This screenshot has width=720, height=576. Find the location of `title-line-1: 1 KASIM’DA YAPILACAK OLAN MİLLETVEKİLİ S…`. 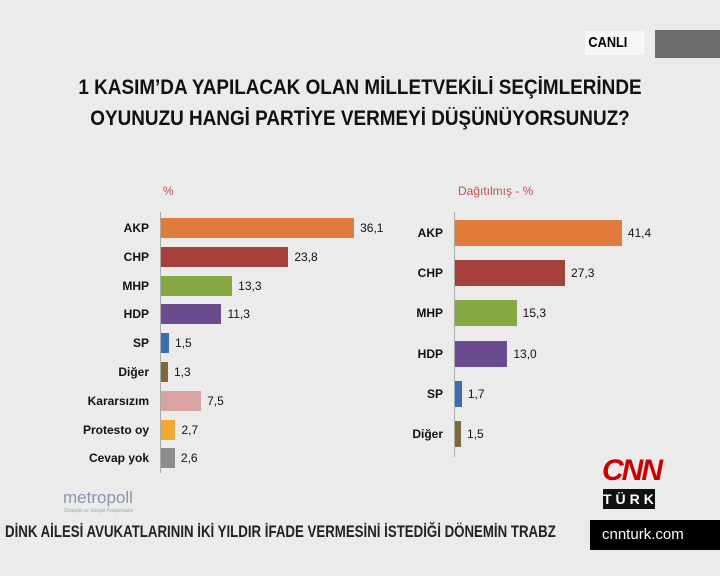

title-line-1: 1 KASIM’DA YAPILACAK OLAN MİLLETVEKİLİ S… is located at coordinates (360, 87).